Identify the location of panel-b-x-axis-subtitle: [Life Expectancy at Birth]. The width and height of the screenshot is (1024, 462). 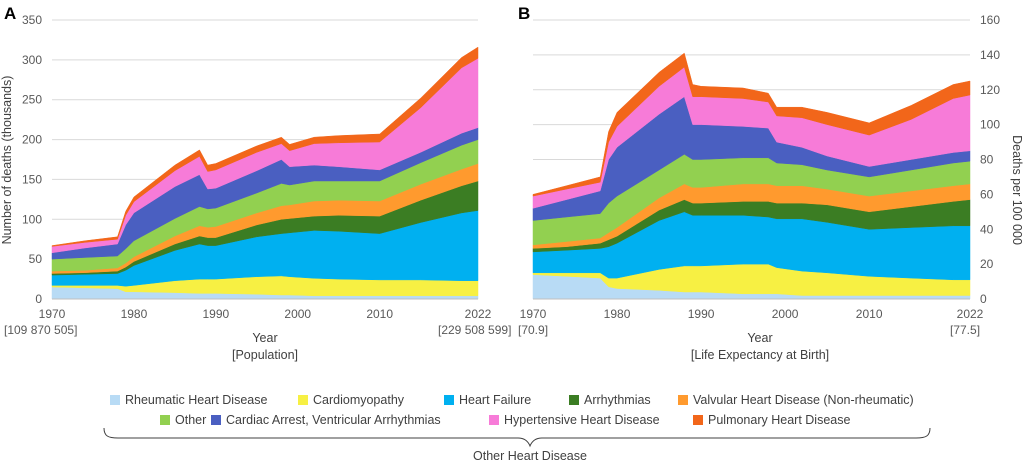
(760, 355).